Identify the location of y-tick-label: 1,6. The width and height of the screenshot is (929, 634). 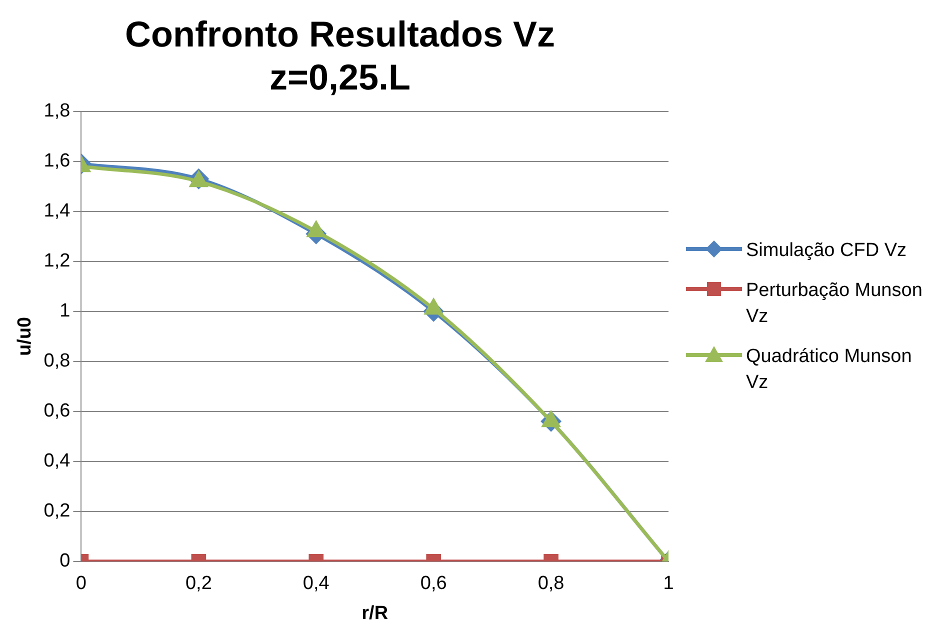
(57, 161).